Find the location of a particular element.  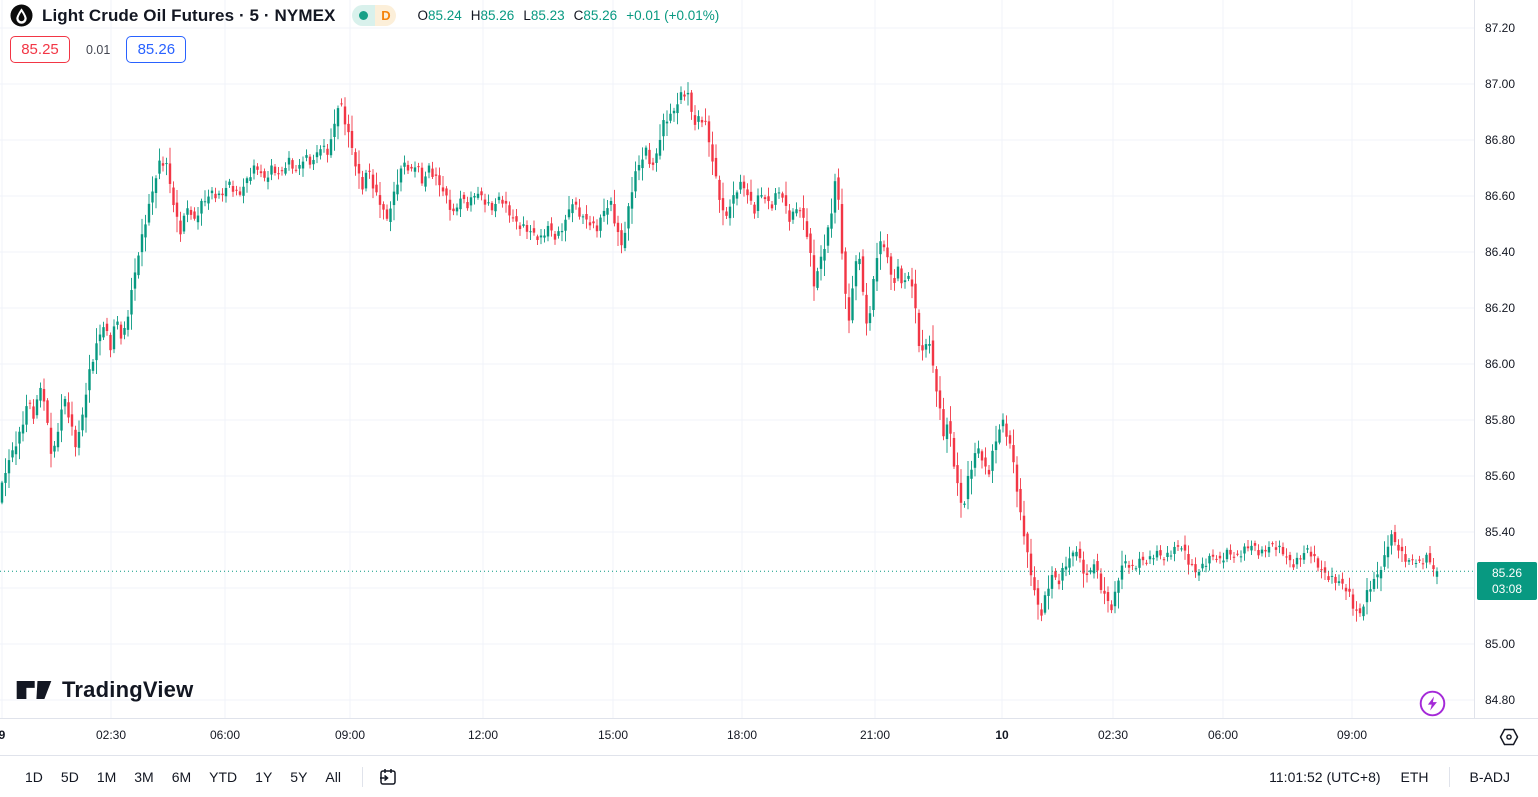

bid-ask-row: 85.25 0.01 85.26 is located at coordinates (98, 49).